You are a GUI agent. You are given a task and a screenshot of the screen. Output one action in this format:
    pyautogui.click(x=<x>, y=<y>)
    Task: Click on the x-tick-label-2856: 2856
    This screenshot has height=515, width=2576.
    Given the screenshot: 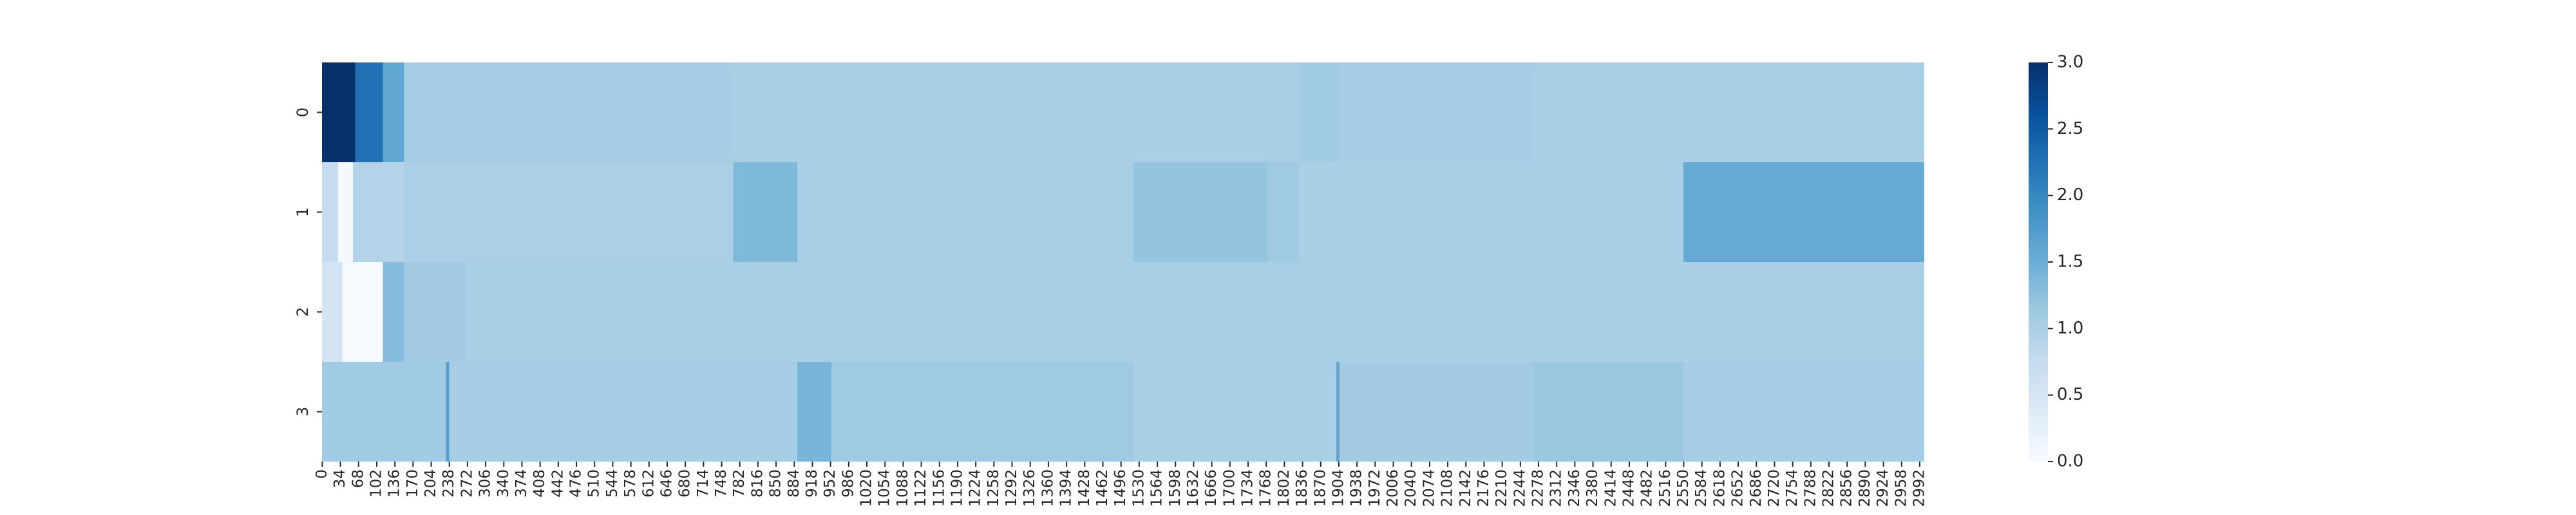 What is the action you would take?
    pyautogui.click(x=1847, y=488)
    